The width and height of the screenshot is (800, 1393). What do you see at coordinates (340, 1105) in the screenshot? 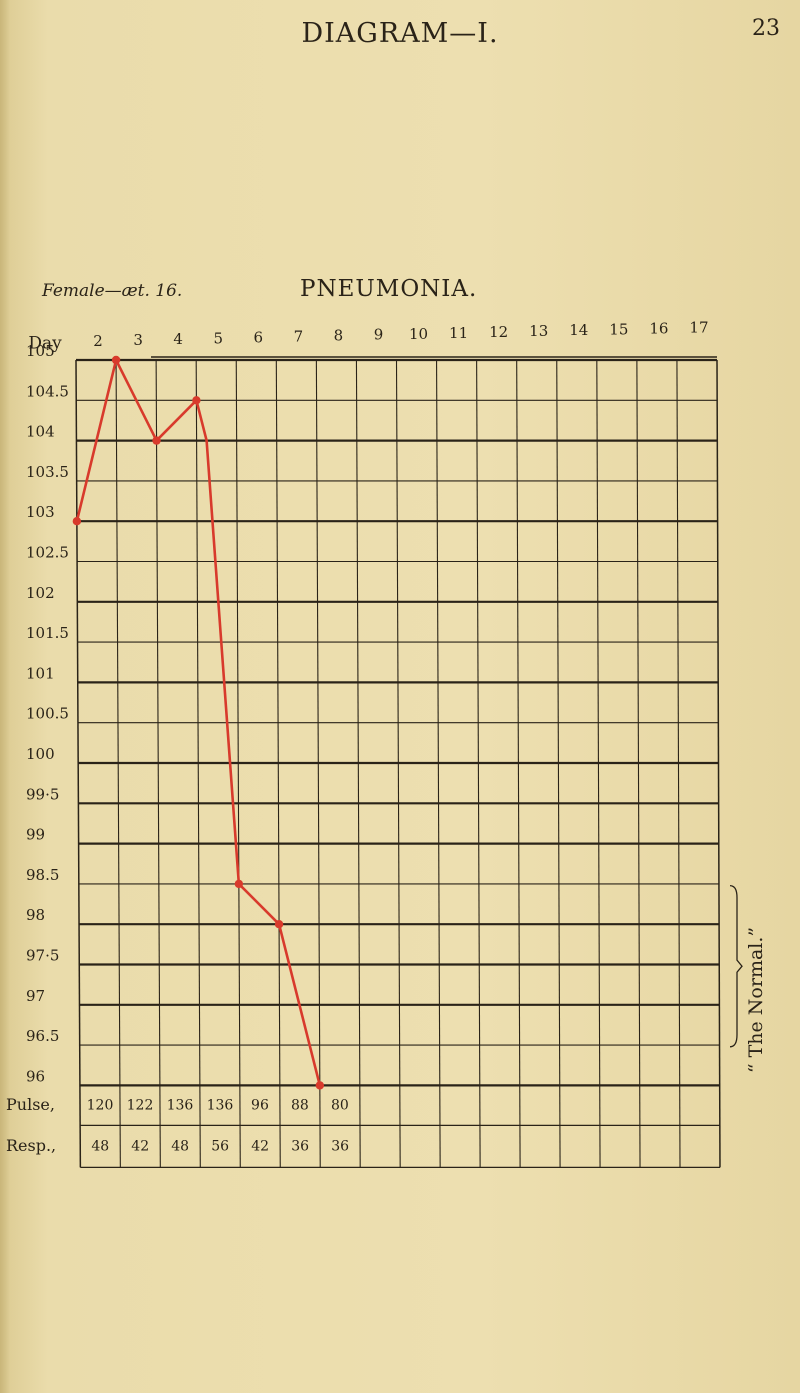
I see `table-cell-value: 80` at bounding box center [340, 1105].